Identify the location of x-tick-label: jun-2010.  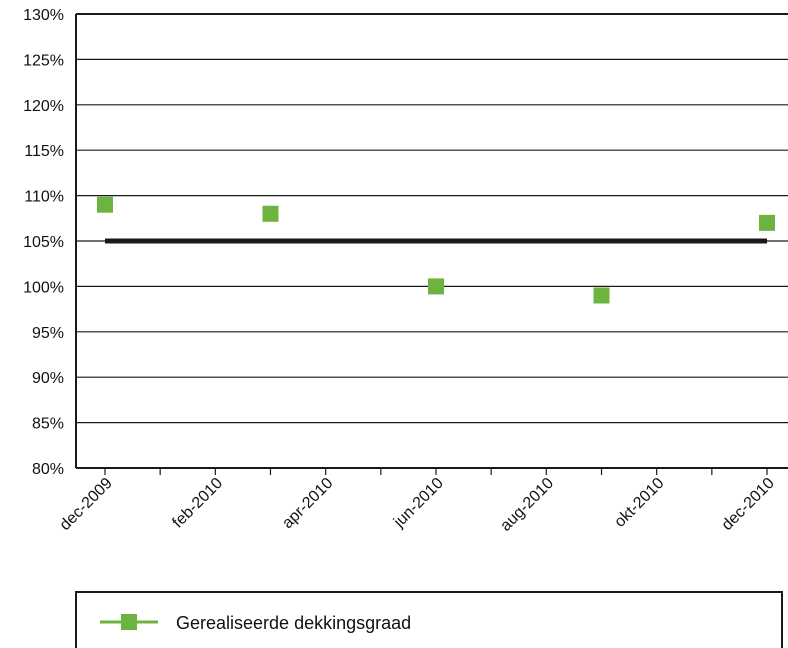
(418, 503).